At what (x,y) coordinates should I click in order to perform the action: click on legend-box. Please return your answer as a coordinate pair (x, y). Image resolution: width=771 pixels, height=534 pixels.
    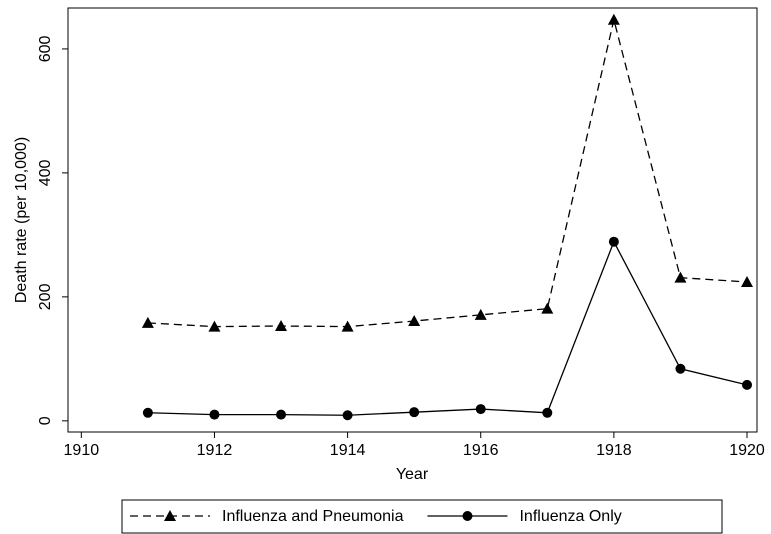
    Looking at the image, I should click on (422, 516).